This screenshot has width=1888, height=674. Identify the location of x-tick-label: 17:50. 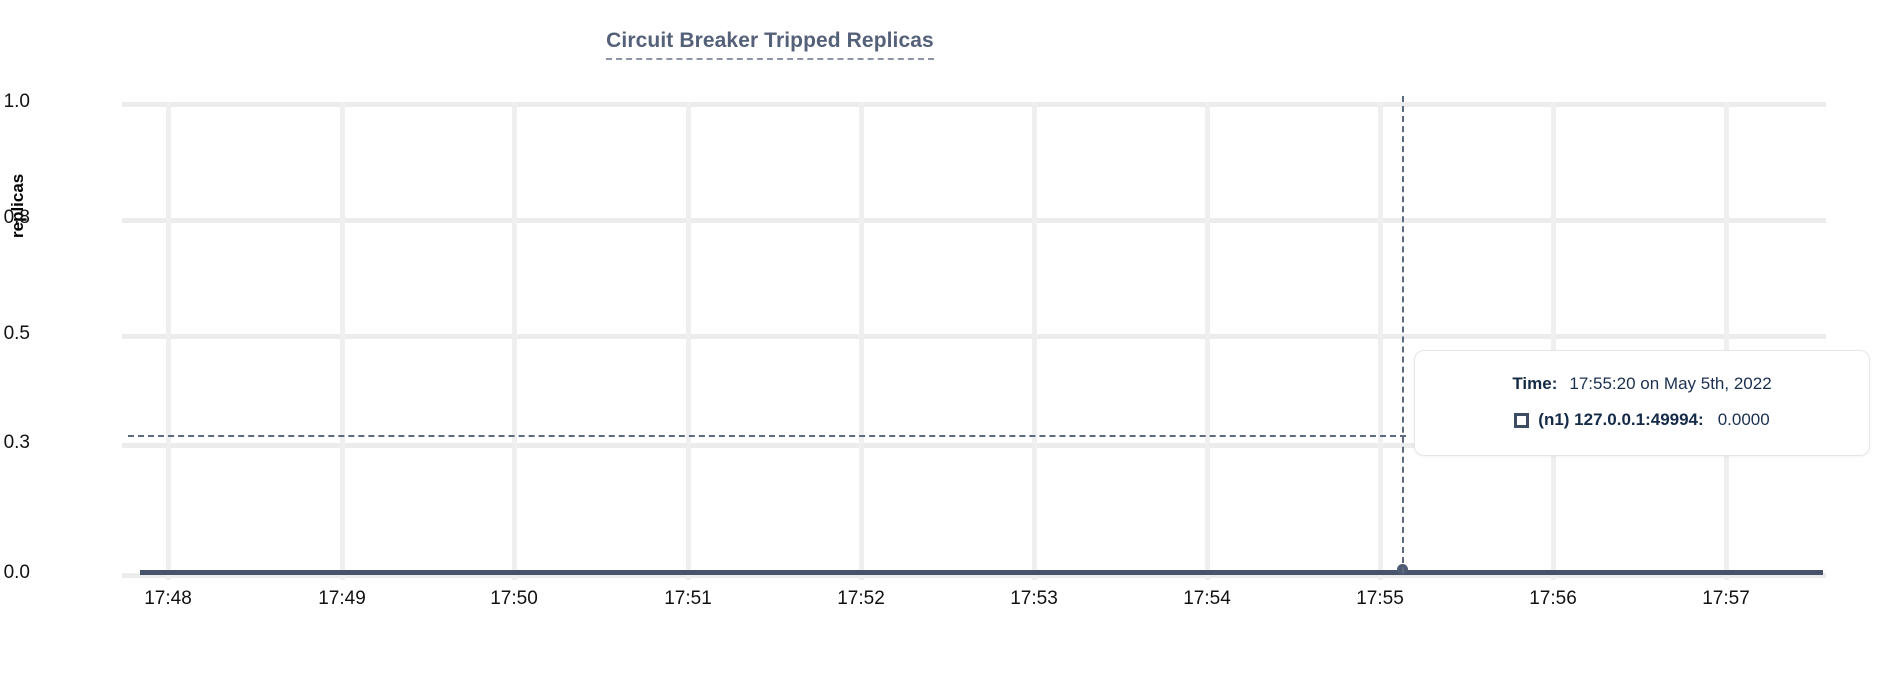
(514, 598).